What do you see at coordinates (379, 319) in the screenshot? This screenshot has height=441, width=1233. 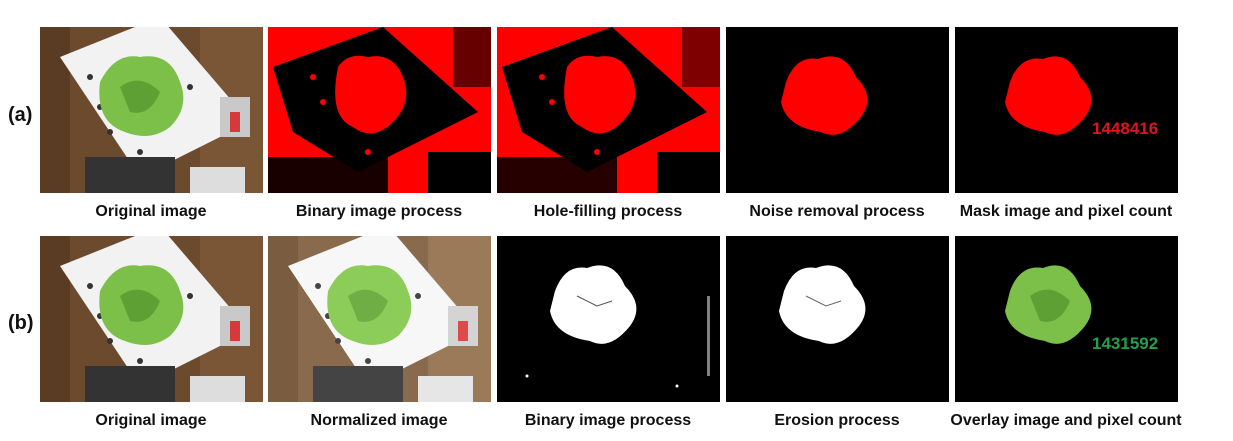 I see `normalized-image-photo` at bounding box center [379, 319].